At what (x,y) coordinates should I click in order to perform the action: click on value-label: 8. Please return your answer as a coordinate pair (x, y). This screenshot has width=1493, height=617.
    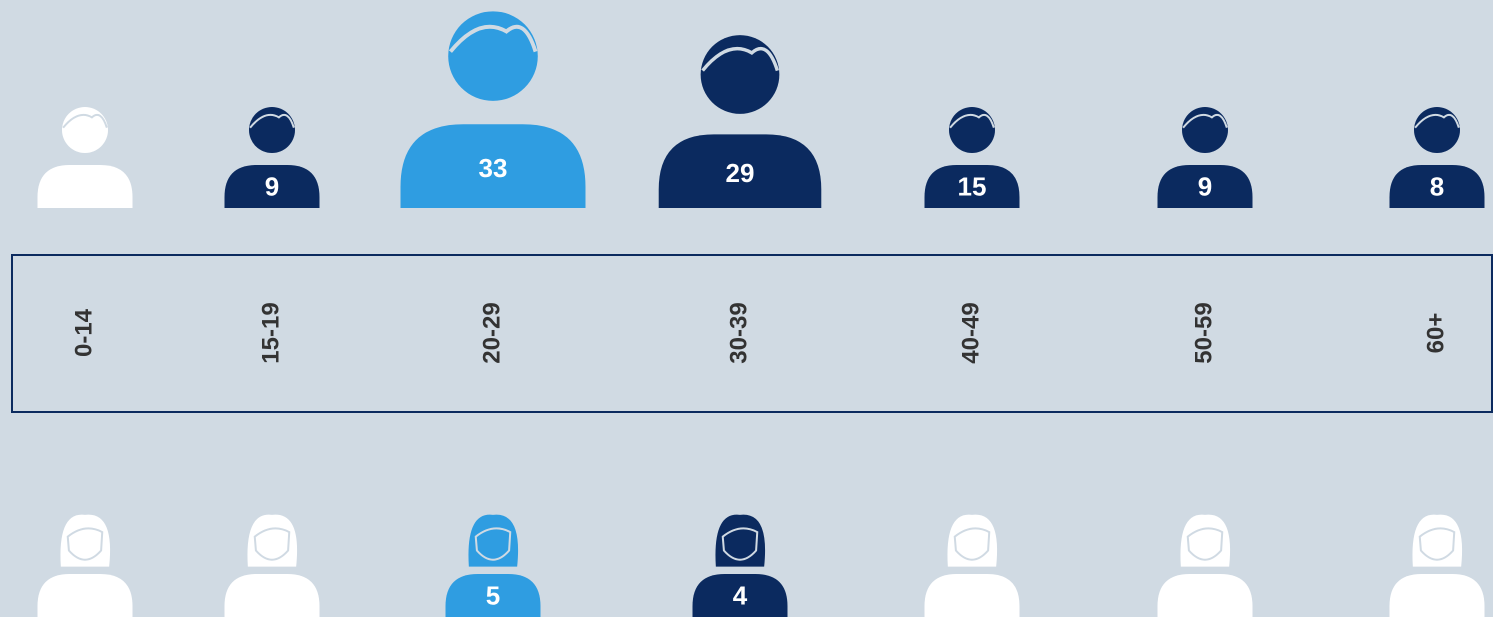
    Looking at the image, I should click on (1437, 187).